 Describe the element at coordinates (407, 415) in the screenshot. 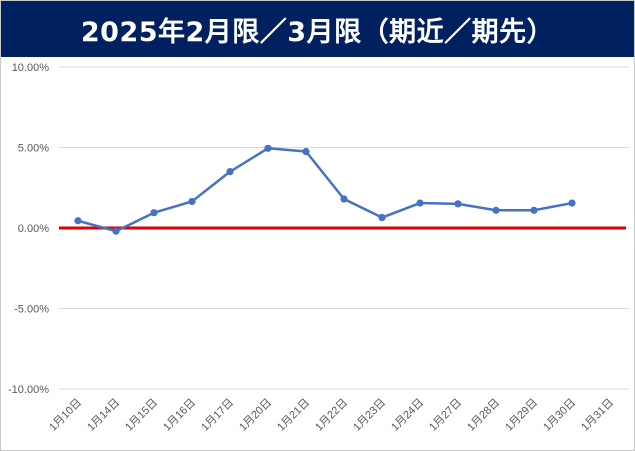

I see `x-tick-label: 1月24日` at that location.